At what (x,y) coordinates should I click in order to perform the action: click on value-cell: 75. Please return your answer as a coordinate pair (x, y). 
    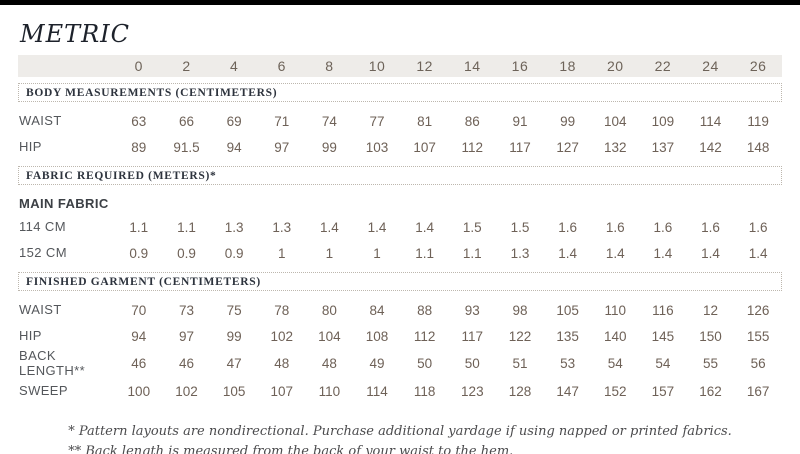
    Looking at the image, I should click on (234, 310).